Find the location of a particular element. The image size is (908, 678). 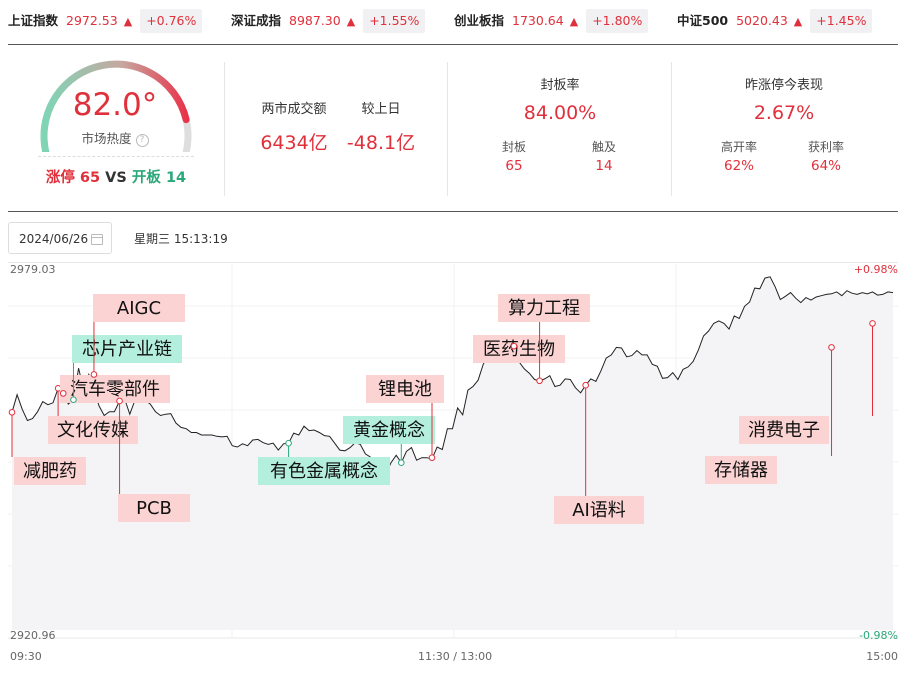

gauge-fill is located at coordinates (115, 106).